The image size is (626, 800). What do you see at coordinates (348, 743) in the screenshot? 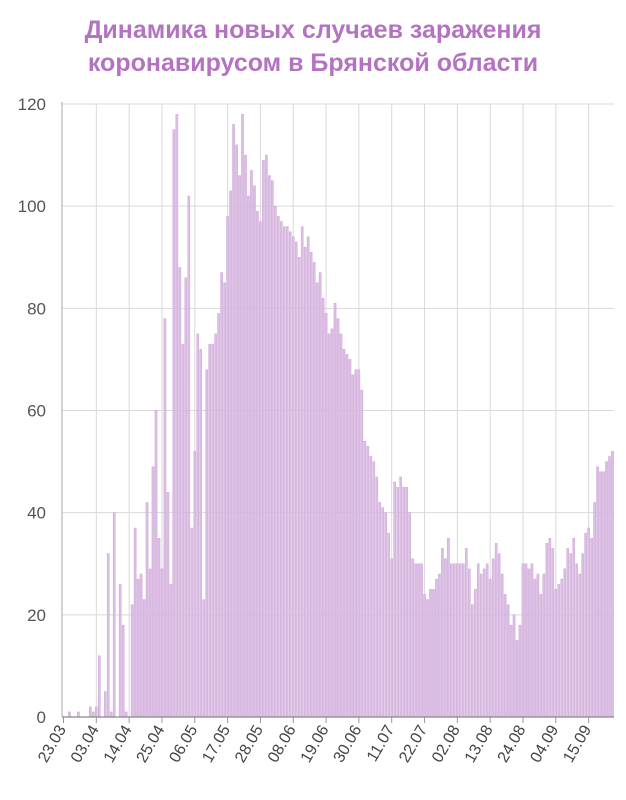
I see `x-tick-label: 30.06` at bounding box center [348, 743].